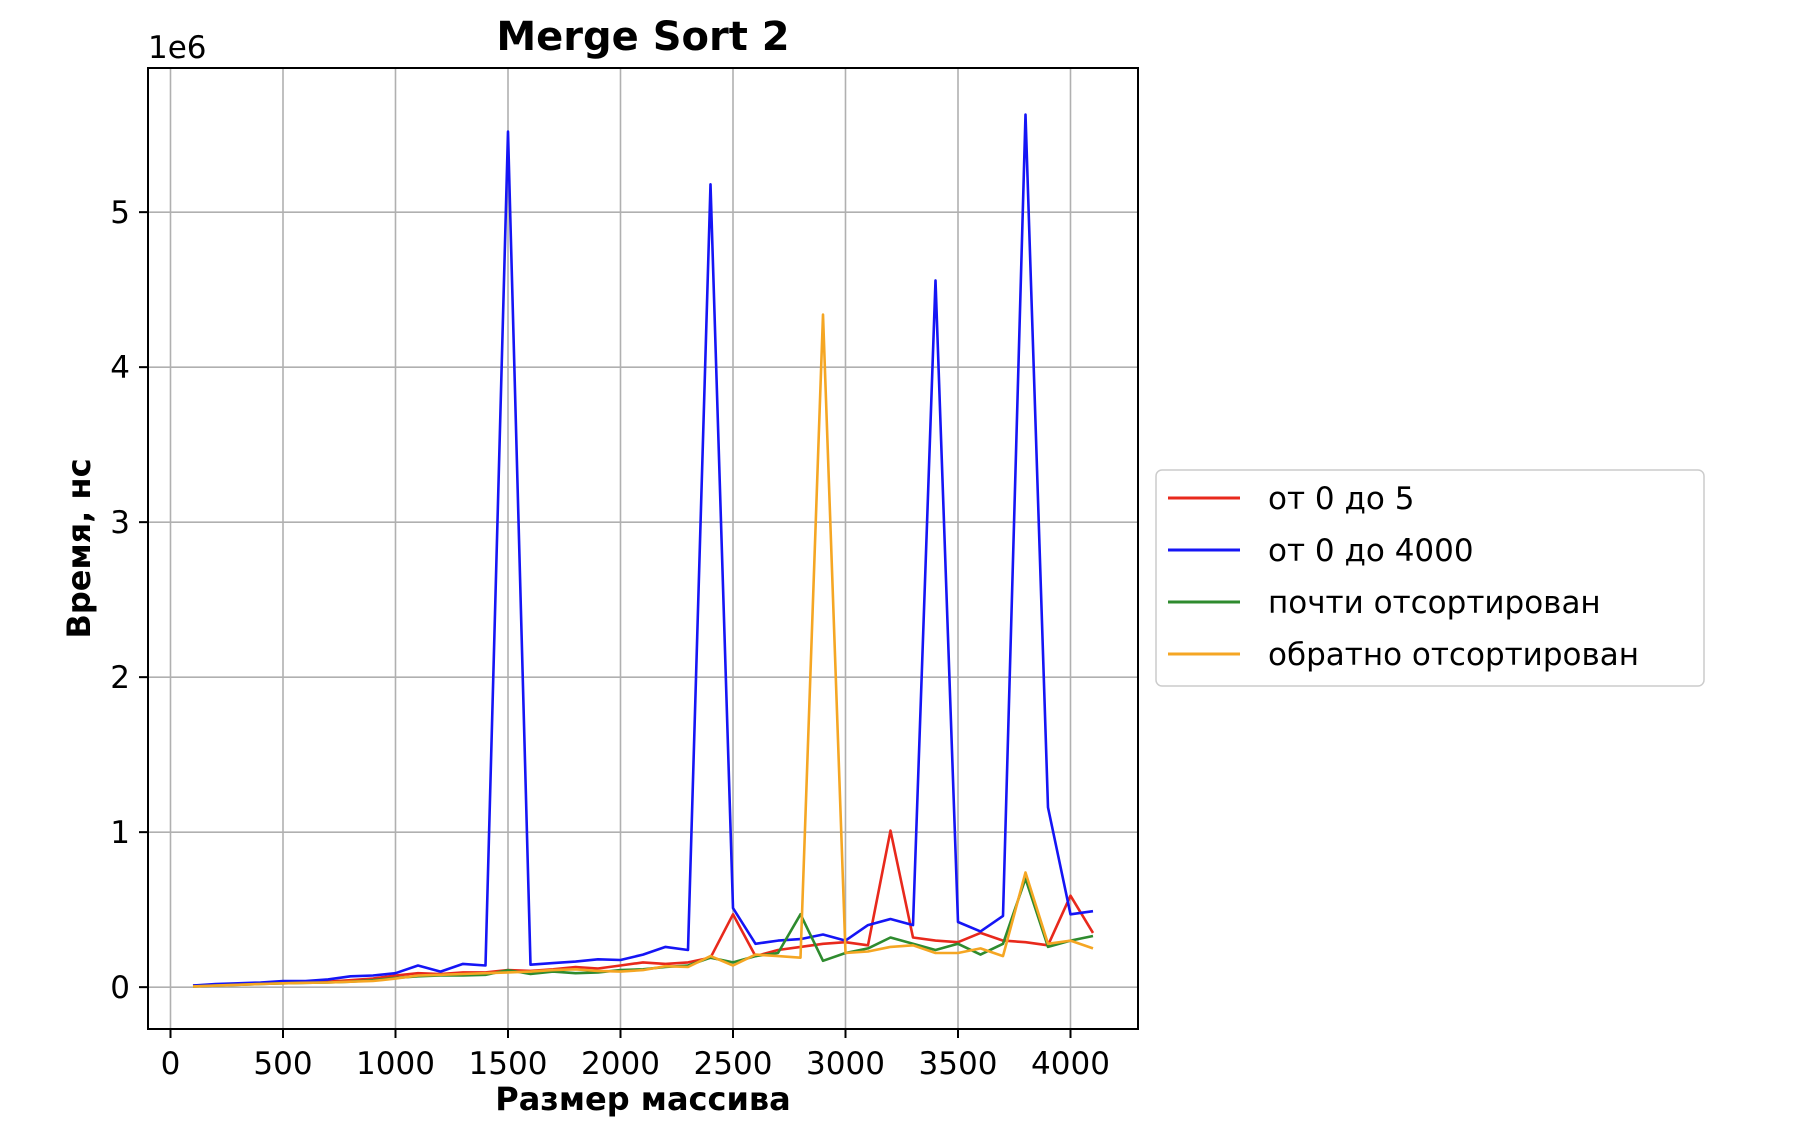  What do you see at coordinates (620, 1064) in the screenshot?
I see `x-tick-label: 2000` at bounding box center [620, 1064].